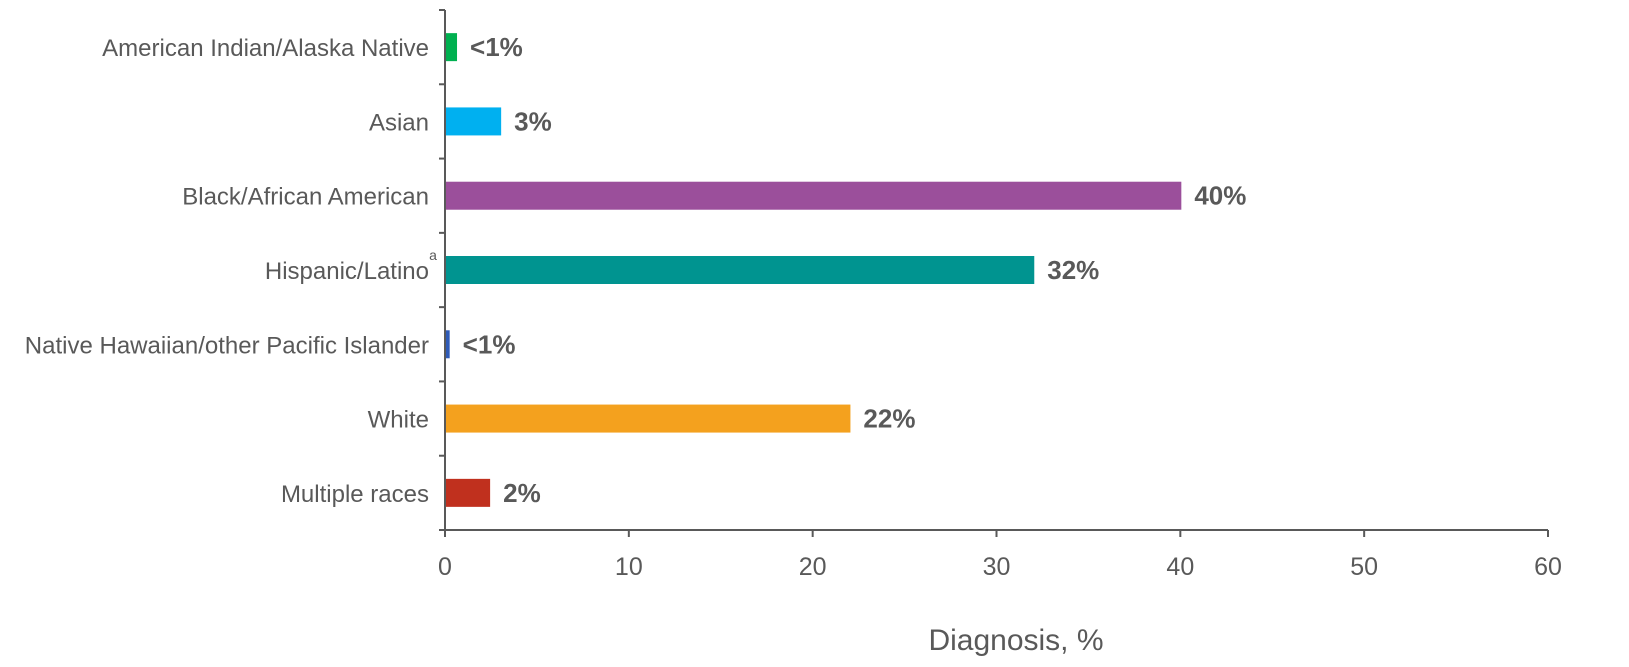 The image size is (1629, 667). I want to click on category-label-native-hawaiian-other-pacific-islander: Native Hawaiian/other Pacific Islander, so click(227, 345).